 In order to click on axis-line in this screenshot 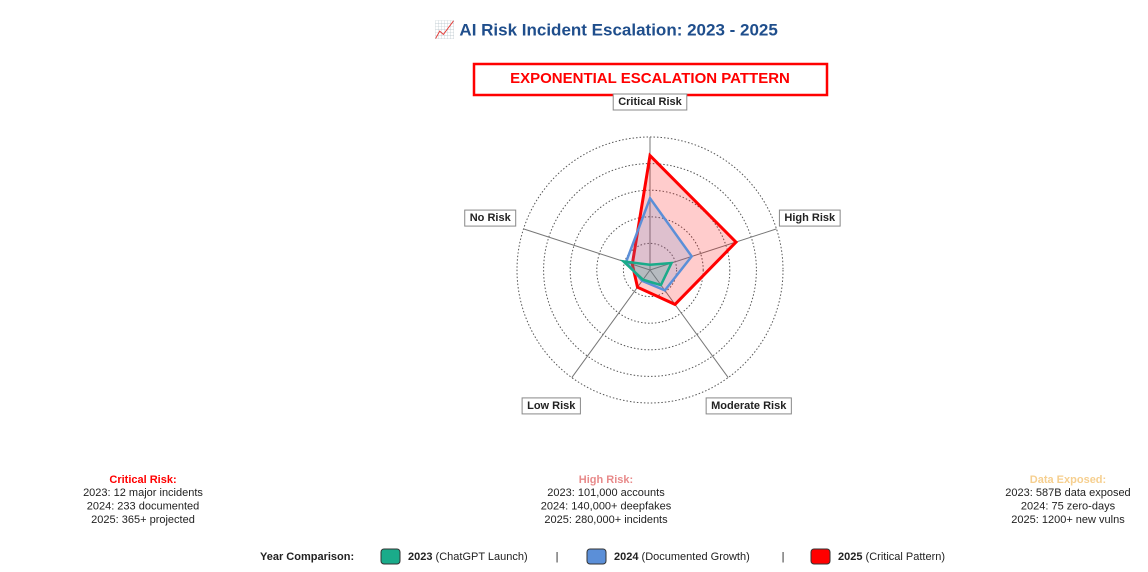, I will do `click(689, 323)`.